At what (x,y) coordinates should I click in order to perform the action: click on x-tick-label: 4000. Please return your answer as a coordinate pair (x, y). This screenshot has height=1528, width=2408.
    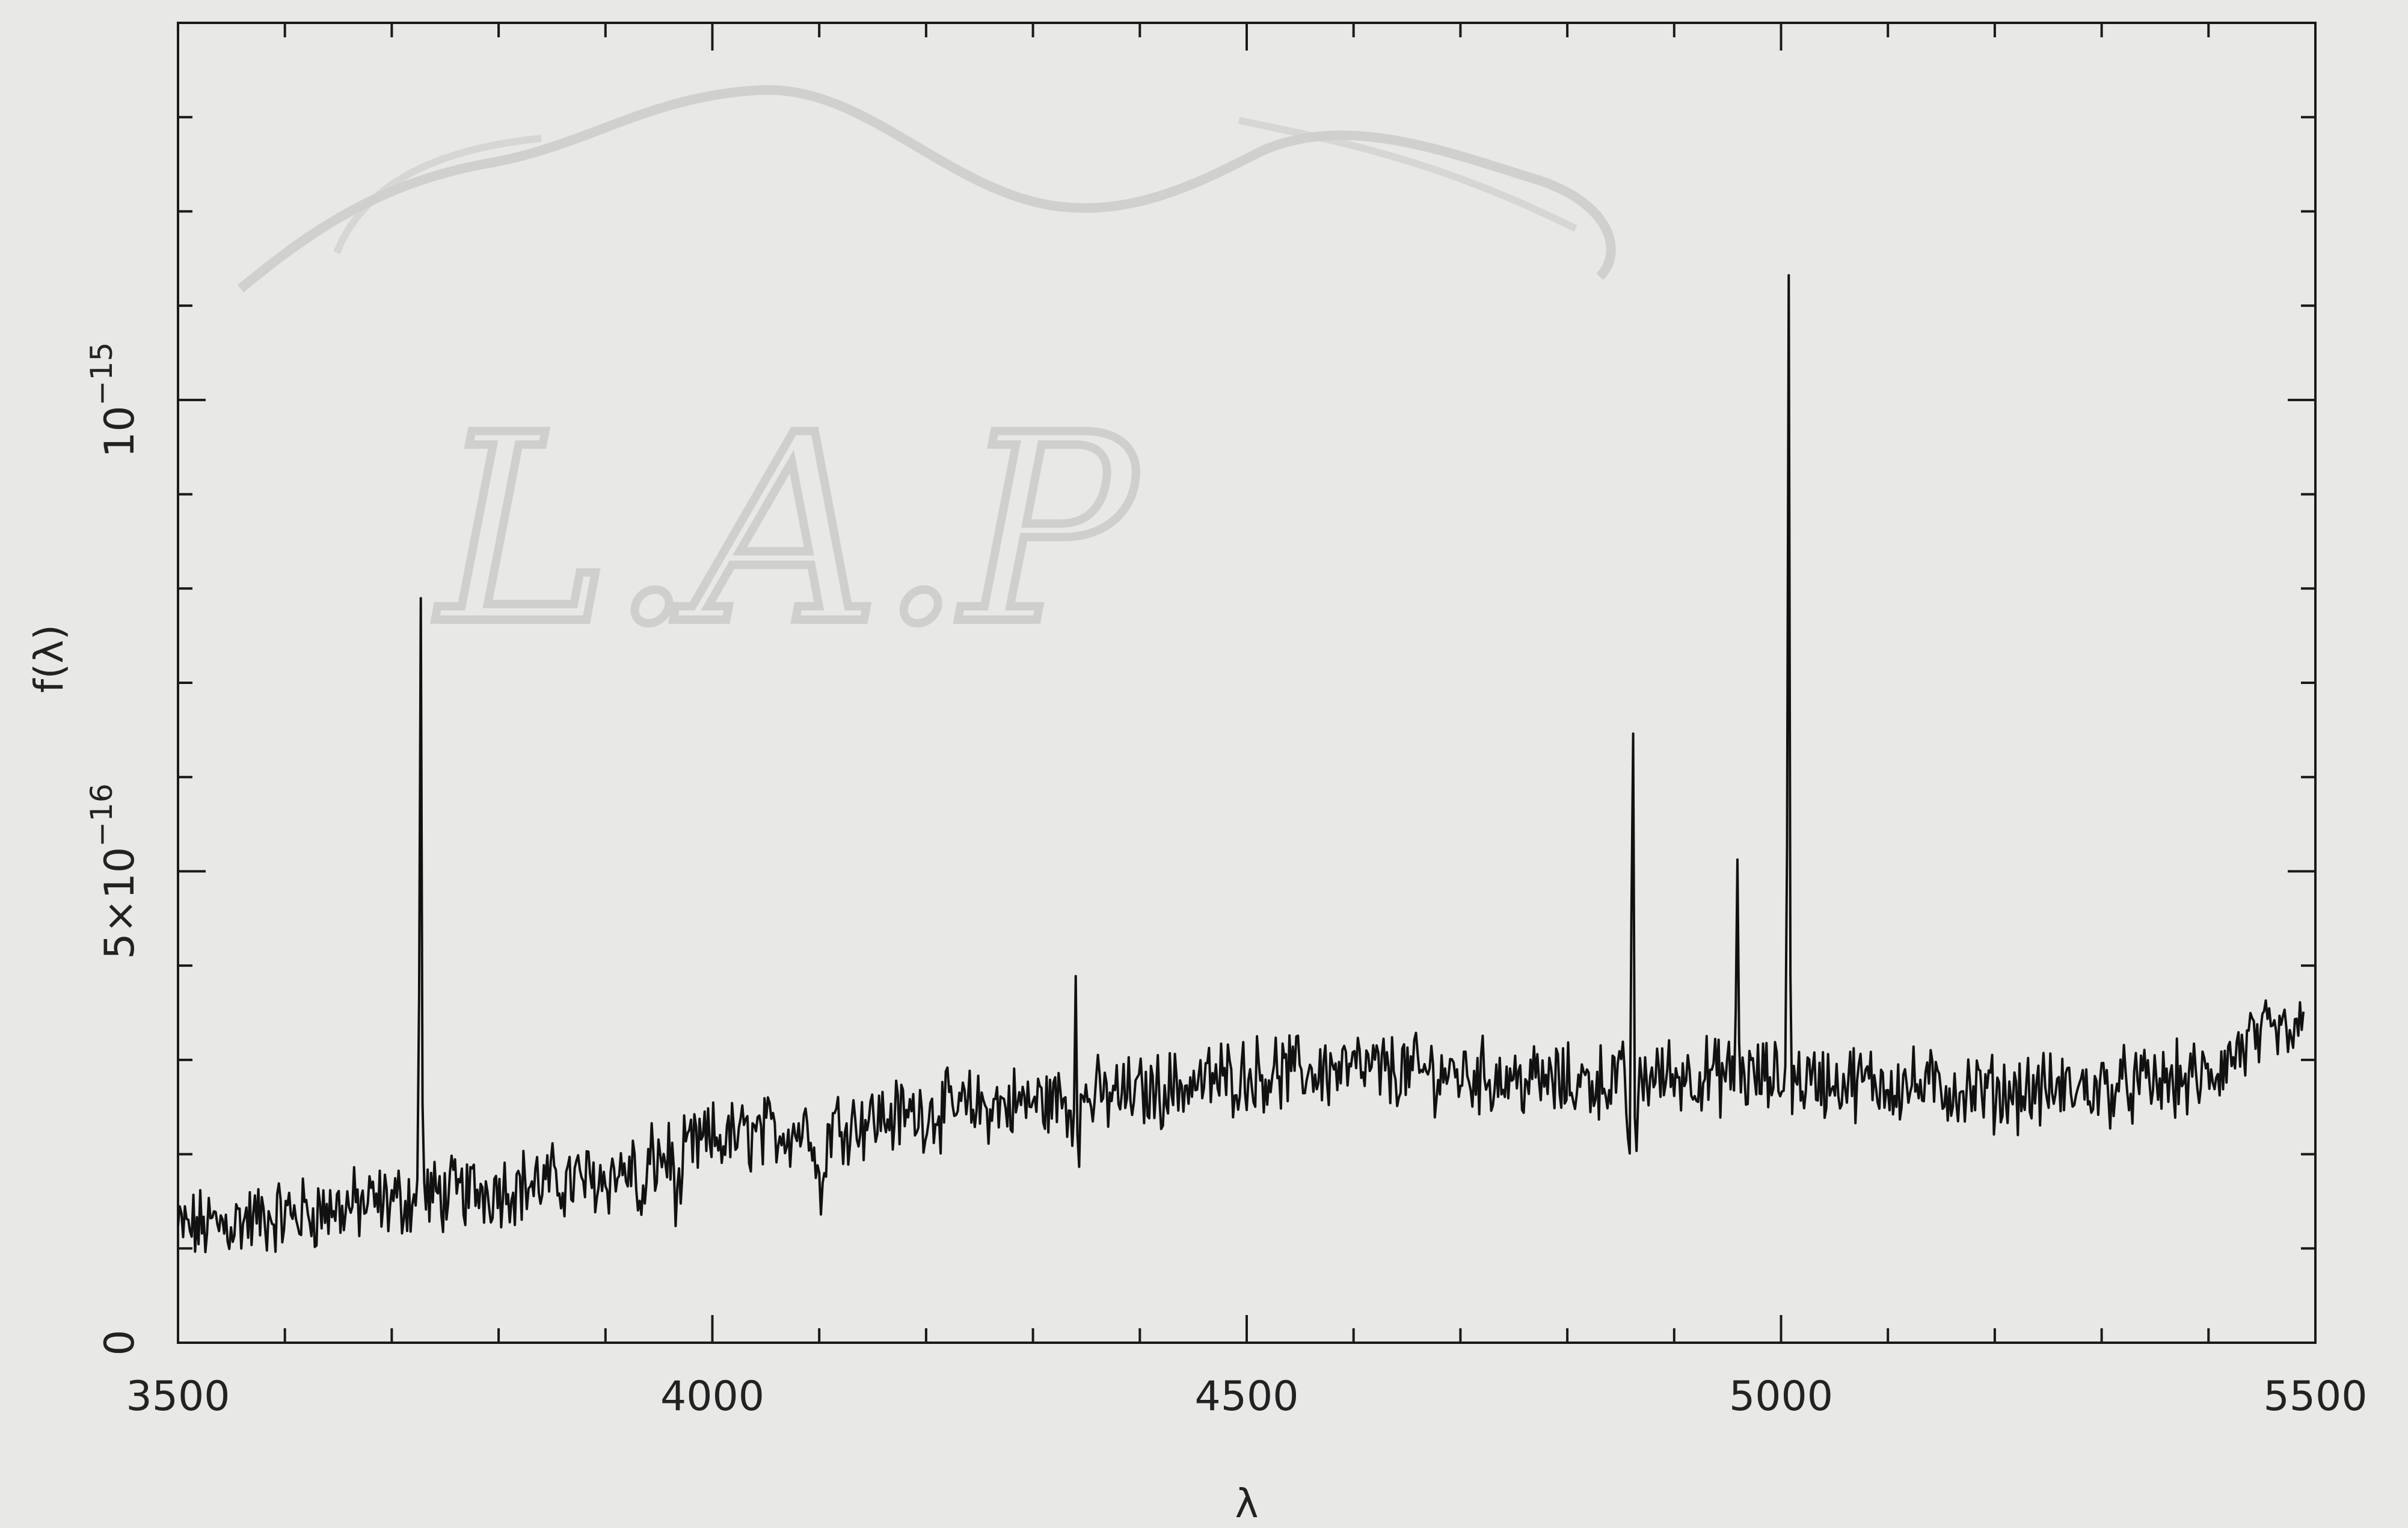
    Looking at the image, I should click on (712, 1397).